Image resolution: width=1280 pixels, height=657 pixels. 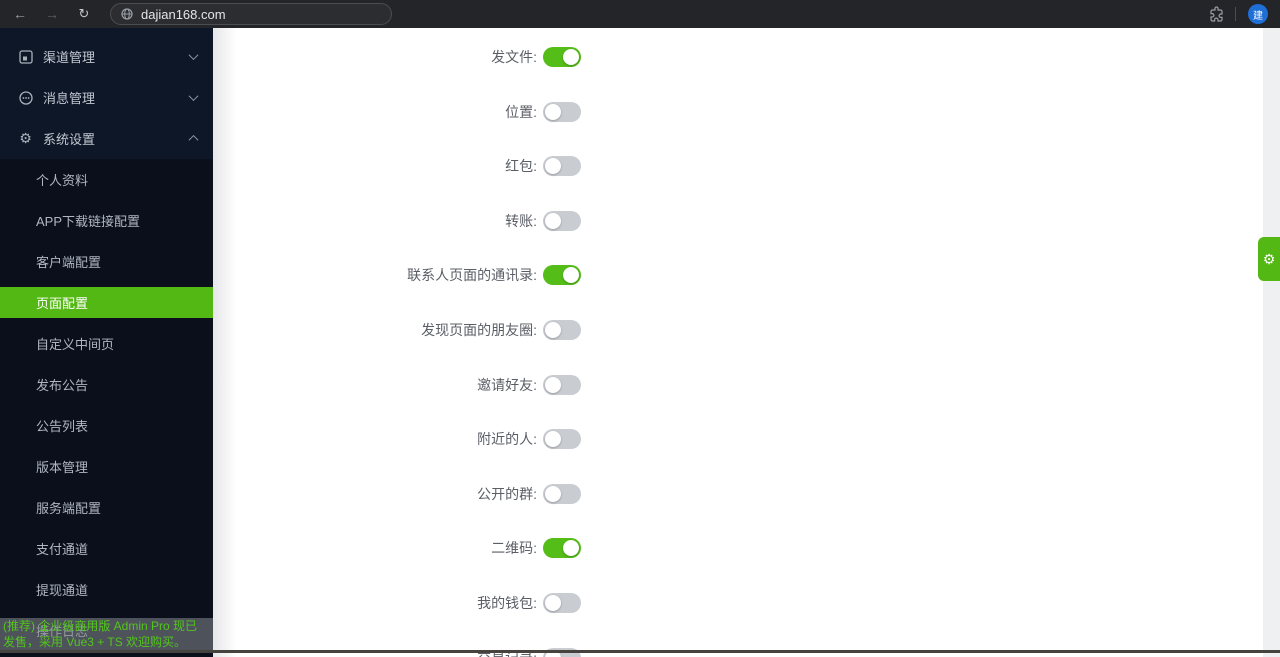 I want to click on sidebar-subitem-label: 个人资料, so click(x=62, y=180).